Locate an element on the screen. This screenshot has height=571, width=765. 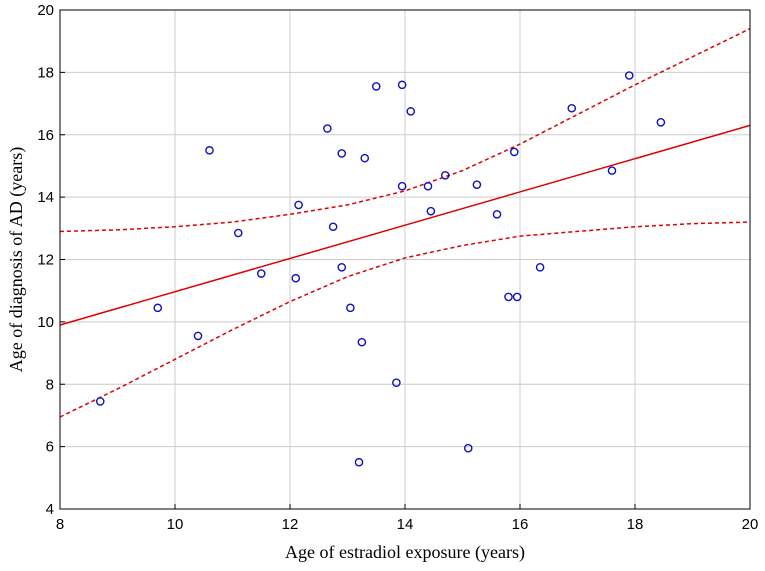
y-tick-label-4: 4 is located at coordinates (50, 509).